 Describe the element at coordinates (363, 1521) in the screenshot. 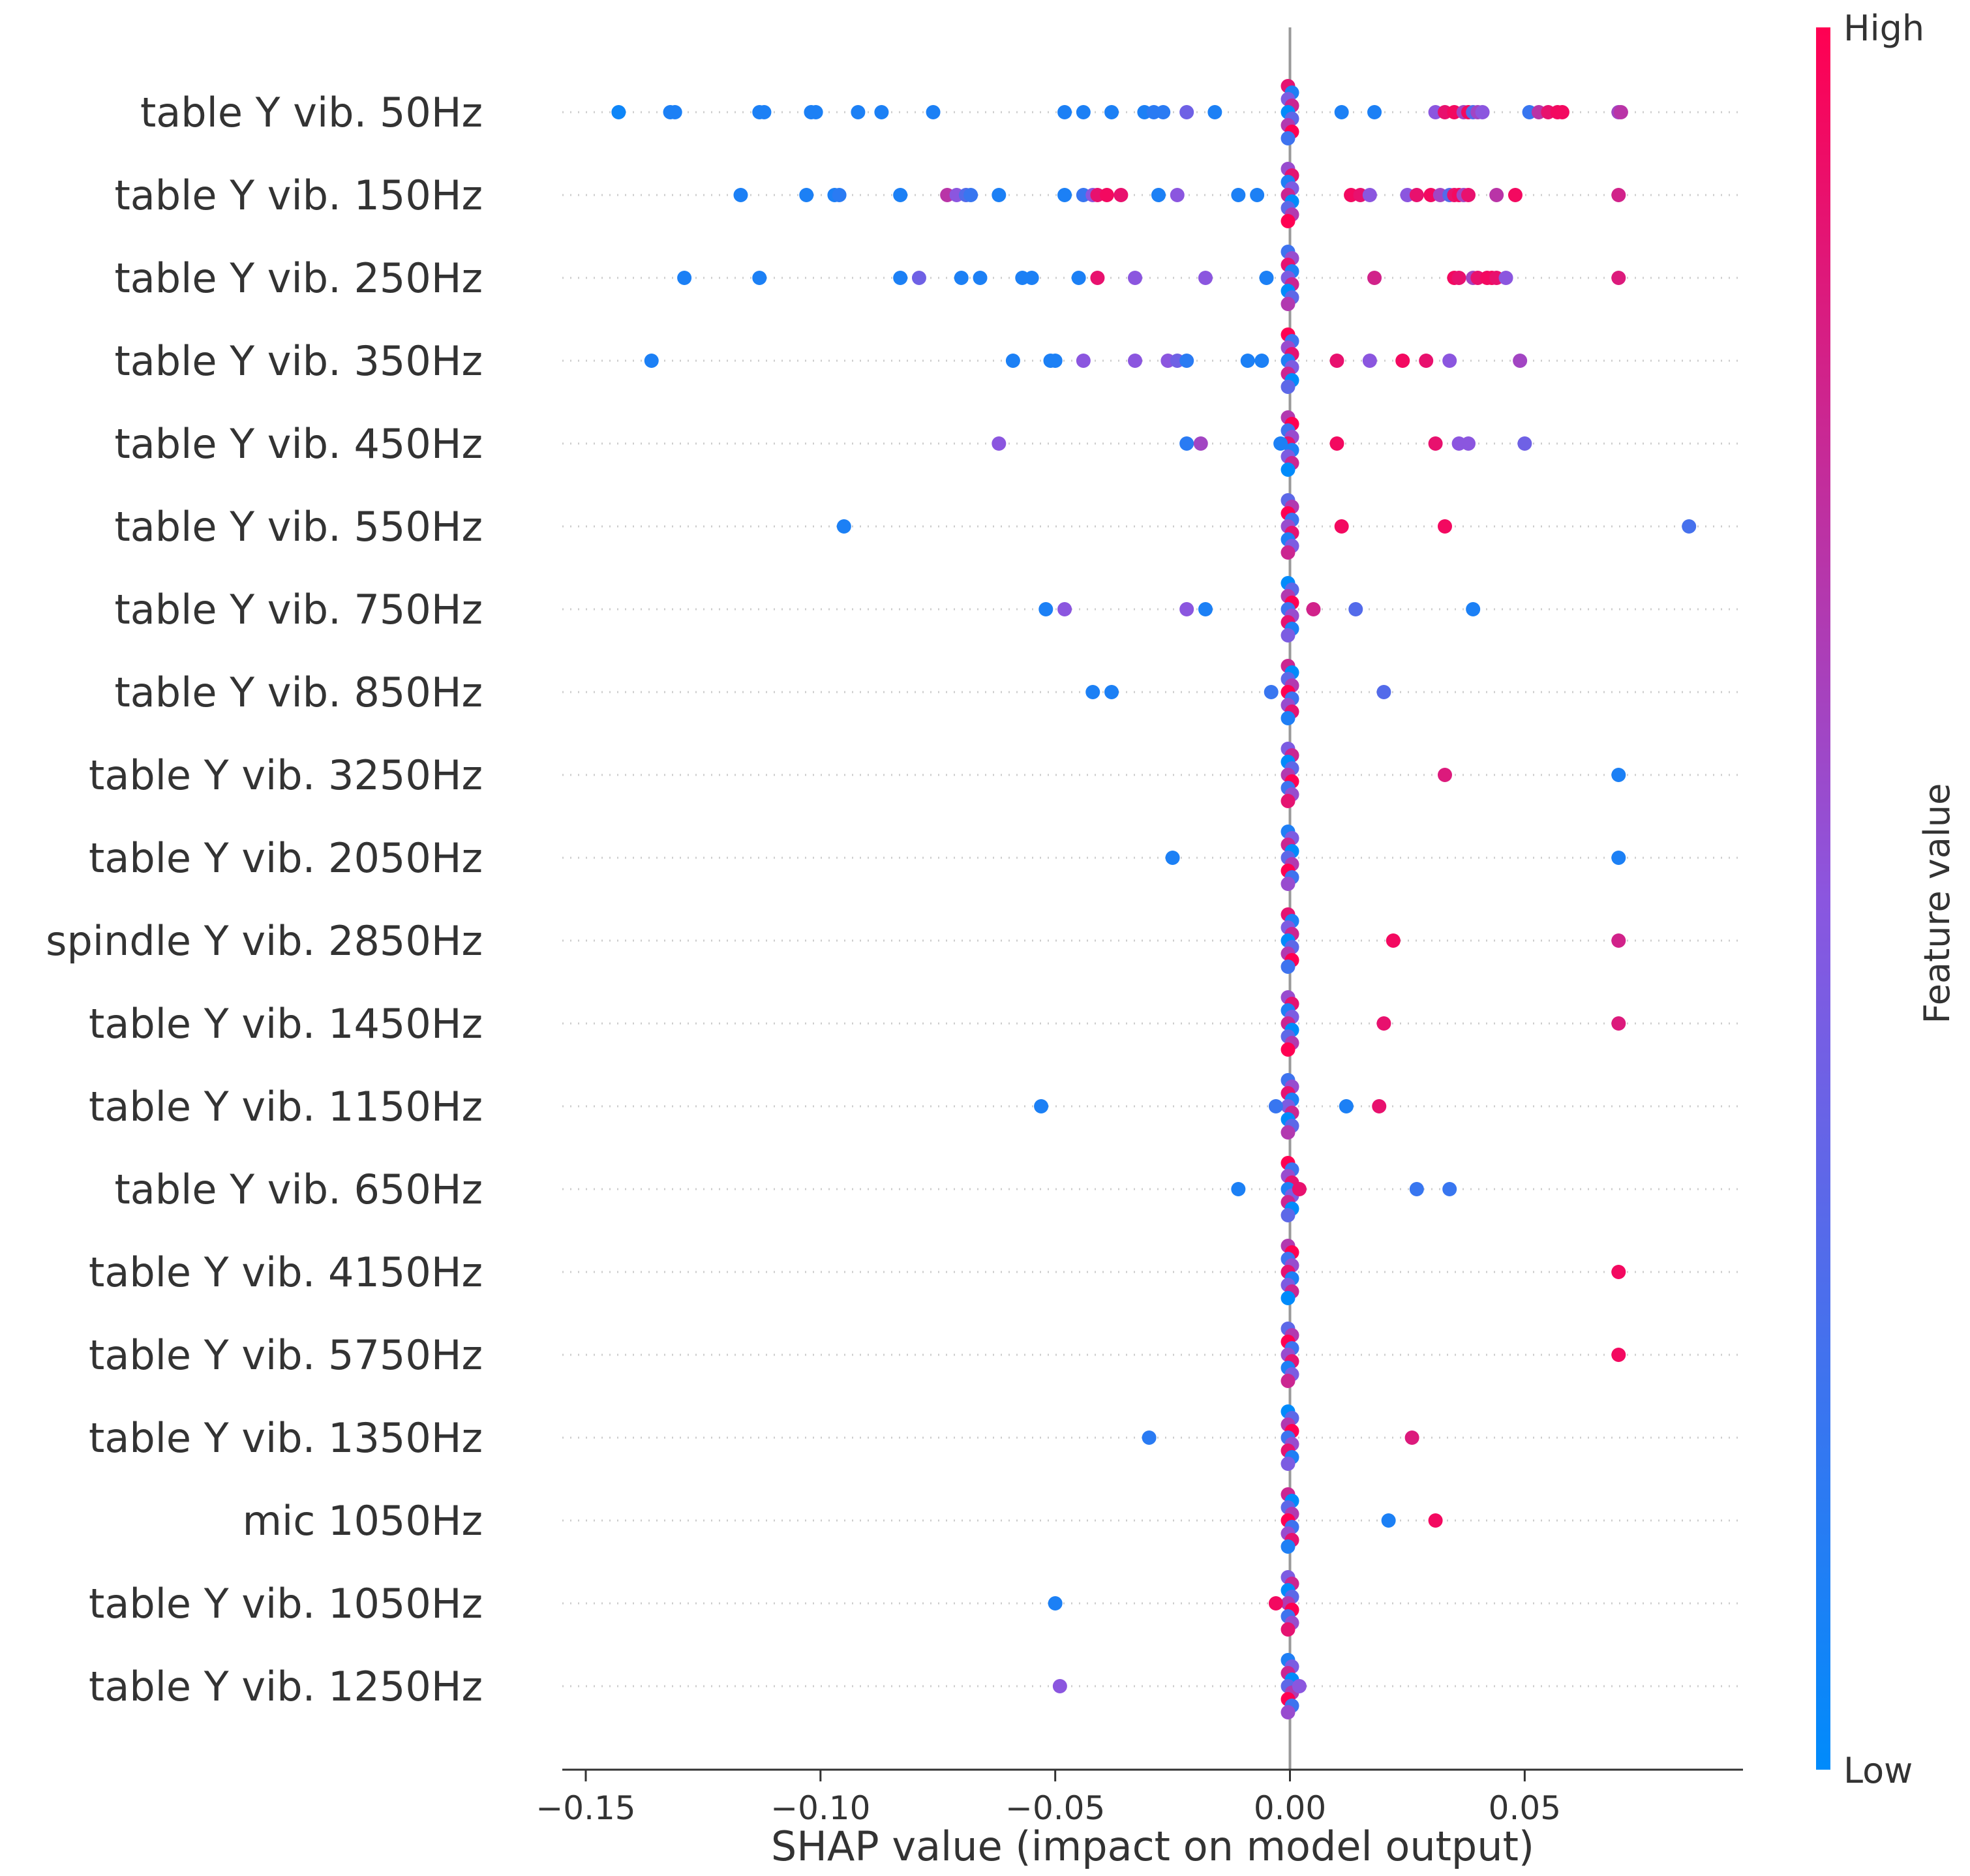

I see `feature-label: mic 1050Hz` at that location.